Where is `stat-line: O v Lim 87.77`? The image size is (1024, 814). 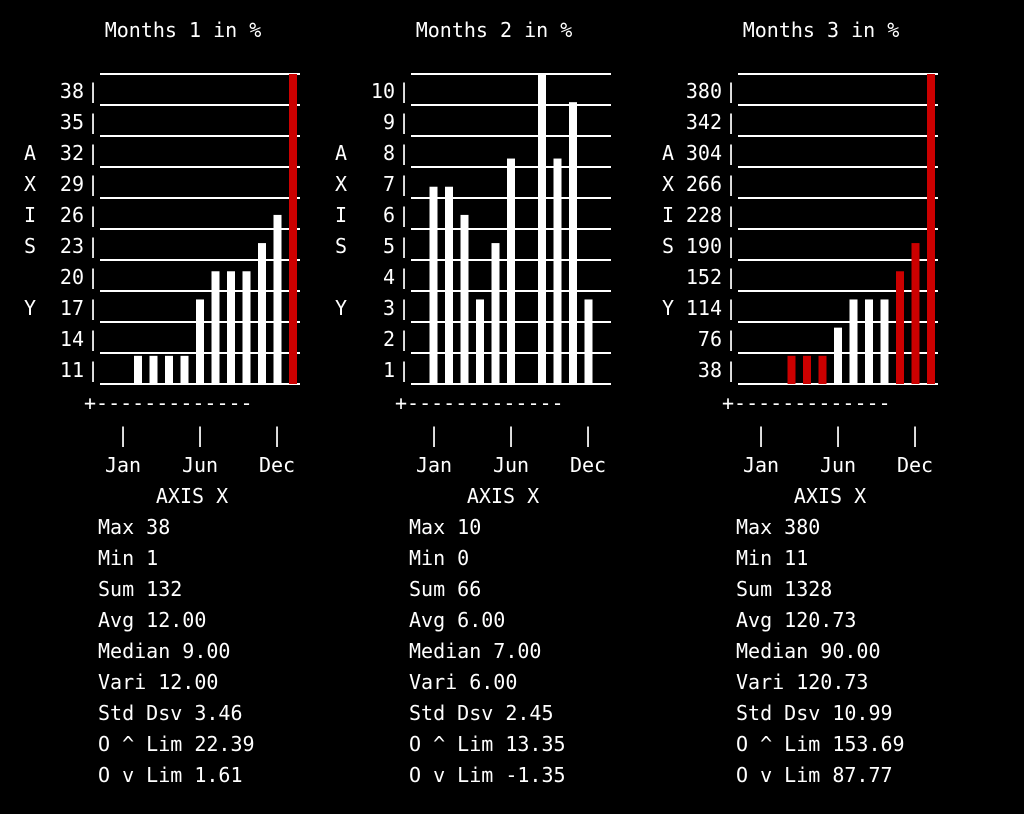
stat-line: O v Lim 87.77 is located at coordinates (814, 775).